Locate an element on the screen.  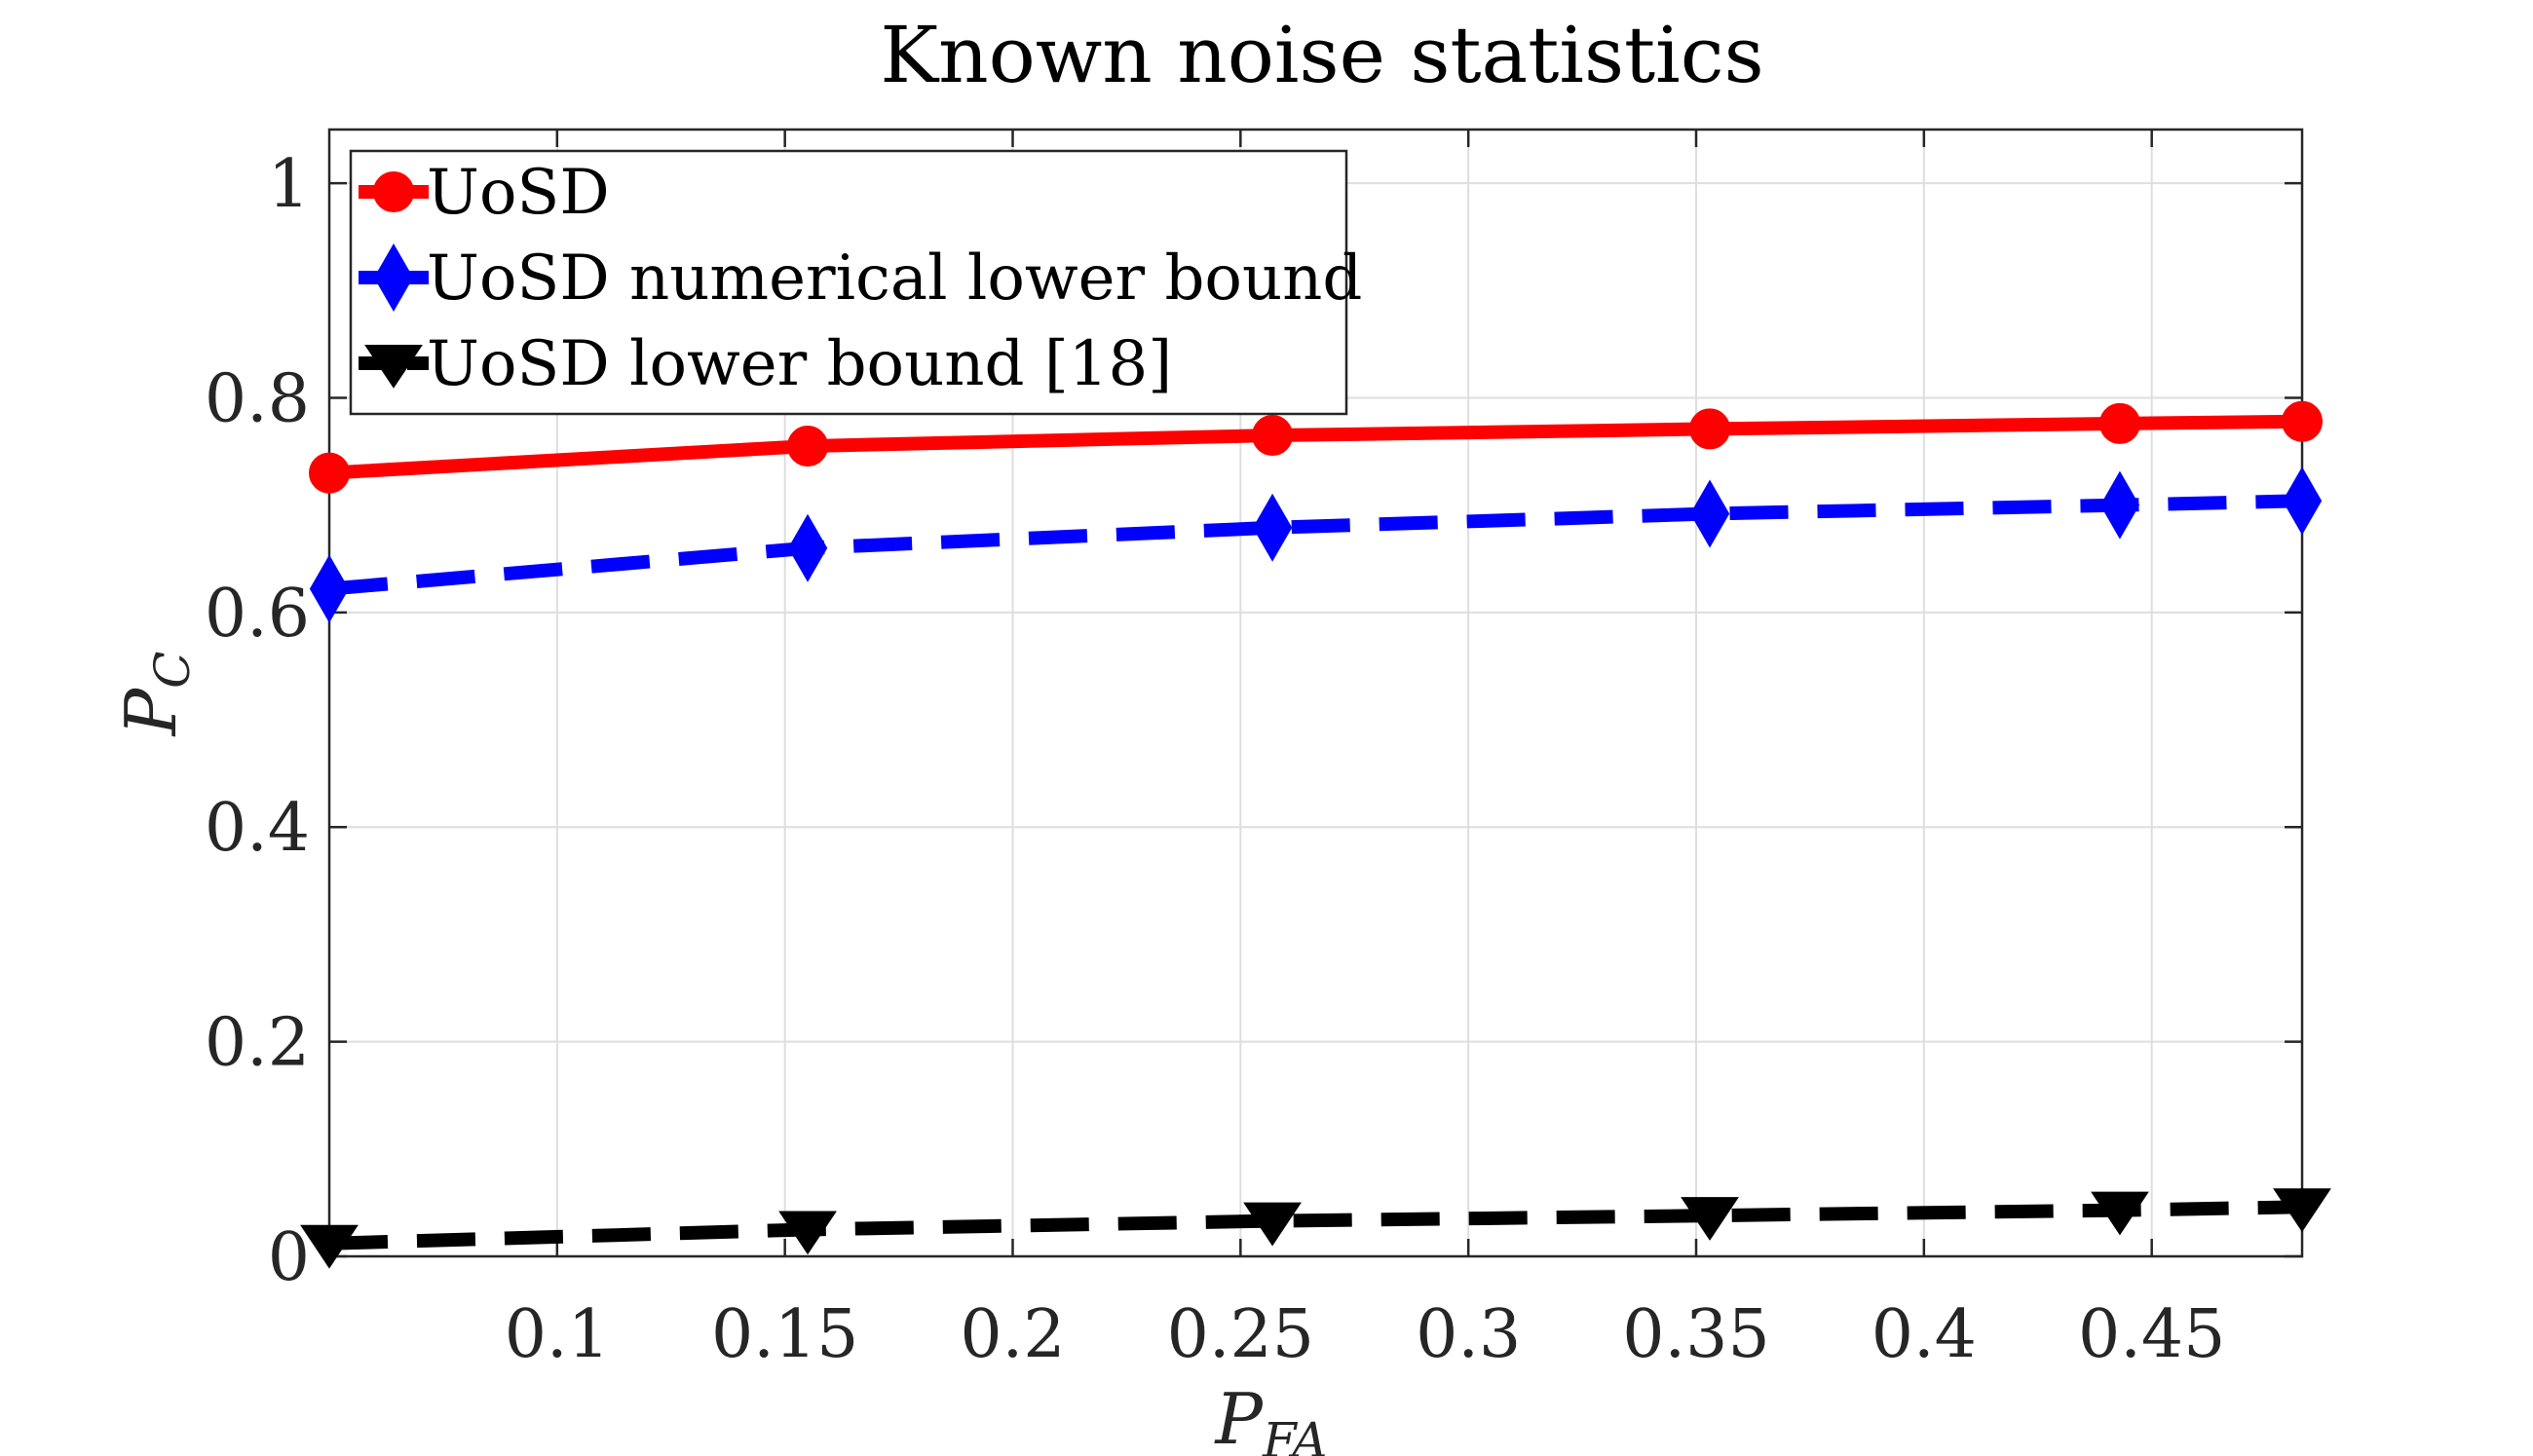
legend-label: UoSD numerical lower bound is located at coordinates (894, 279).